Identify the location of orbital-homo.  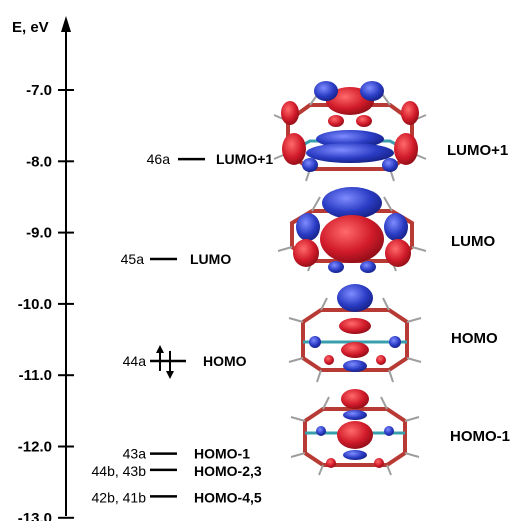
(355, 333).